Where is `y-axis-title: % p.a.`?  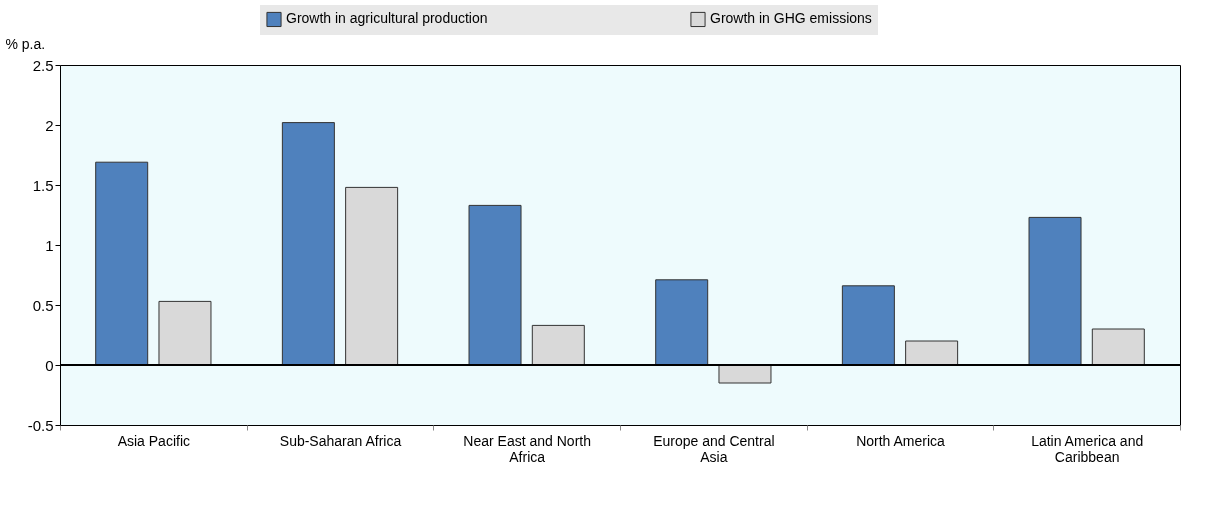 y-axis-title: % p.a. is located at coordinates (25, 43).